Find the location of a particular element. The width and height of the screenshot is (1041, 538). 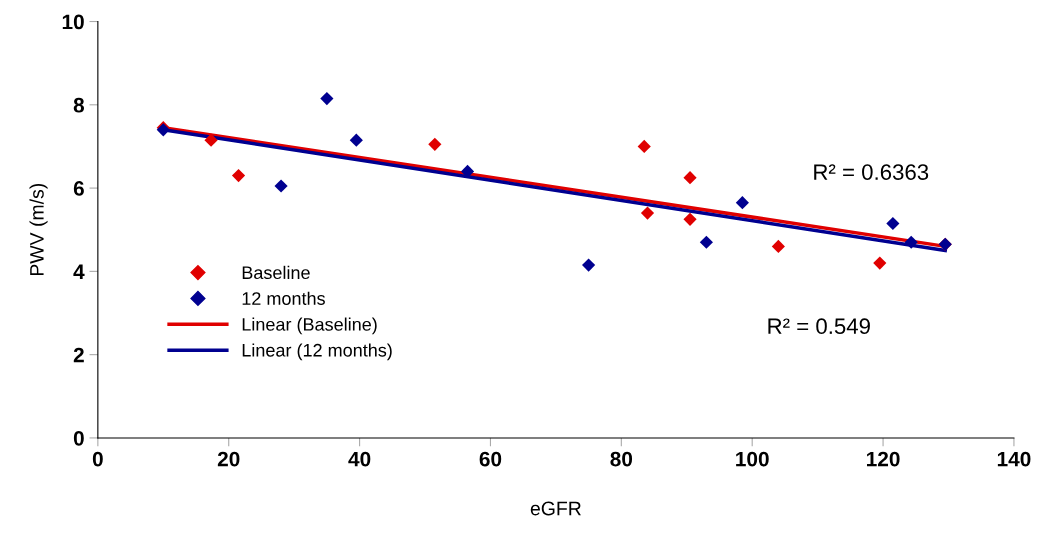

y-tick-label: 4 is located at coordinates (79, 271).